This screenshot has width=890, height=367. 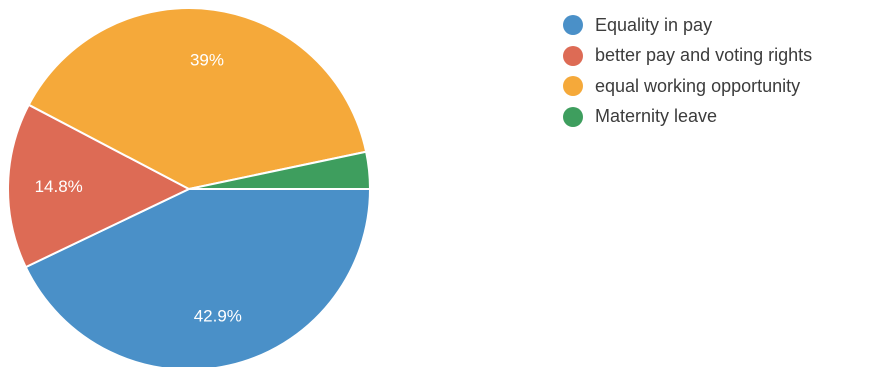 What do you see at coordinates (573, 25) in the screenshot?
I see `legend-swatch-equality-in-pay` at bounding box center [573, 25].